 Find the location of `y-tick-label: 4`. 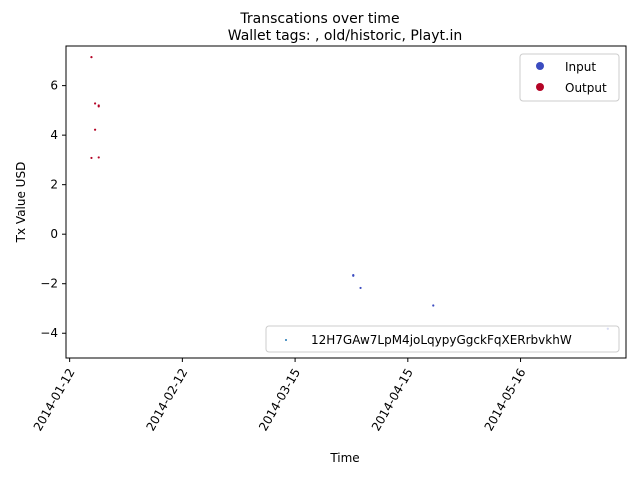

y-tick-label: 4 is located at coordinates (54, 135).